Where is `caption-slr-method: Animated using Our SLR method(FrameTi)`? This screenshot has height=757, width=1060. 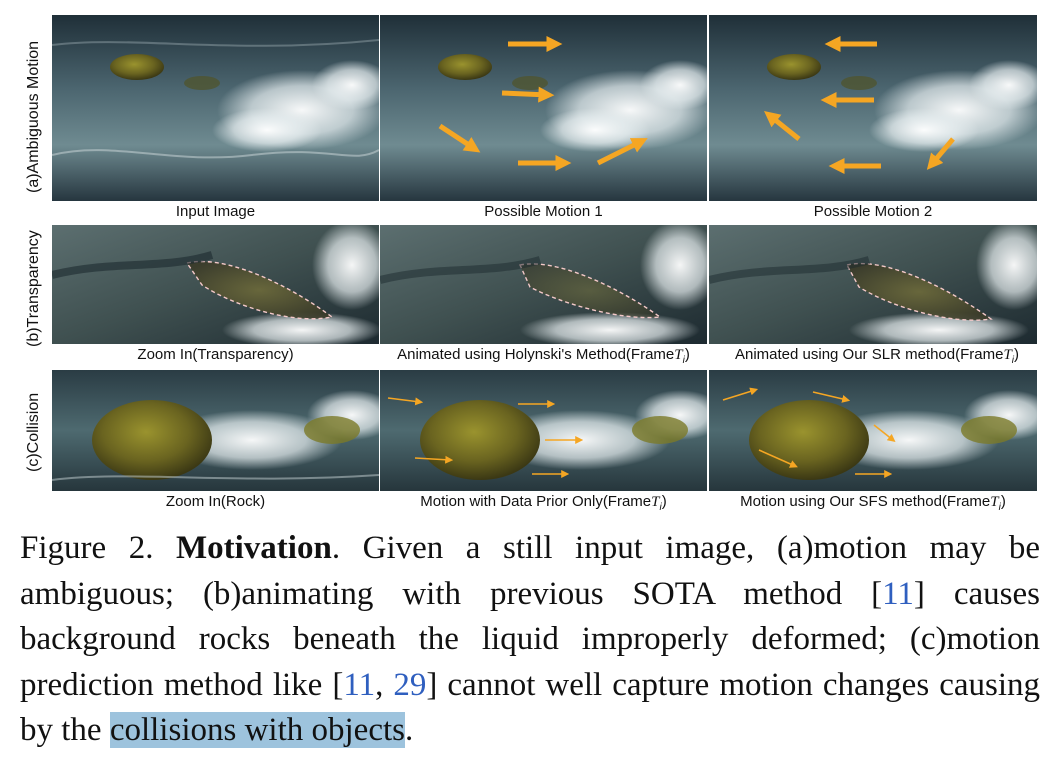
caption-slr-method: Animated using Our SLR method(FrameTi) is located at coordinates (877, 356).